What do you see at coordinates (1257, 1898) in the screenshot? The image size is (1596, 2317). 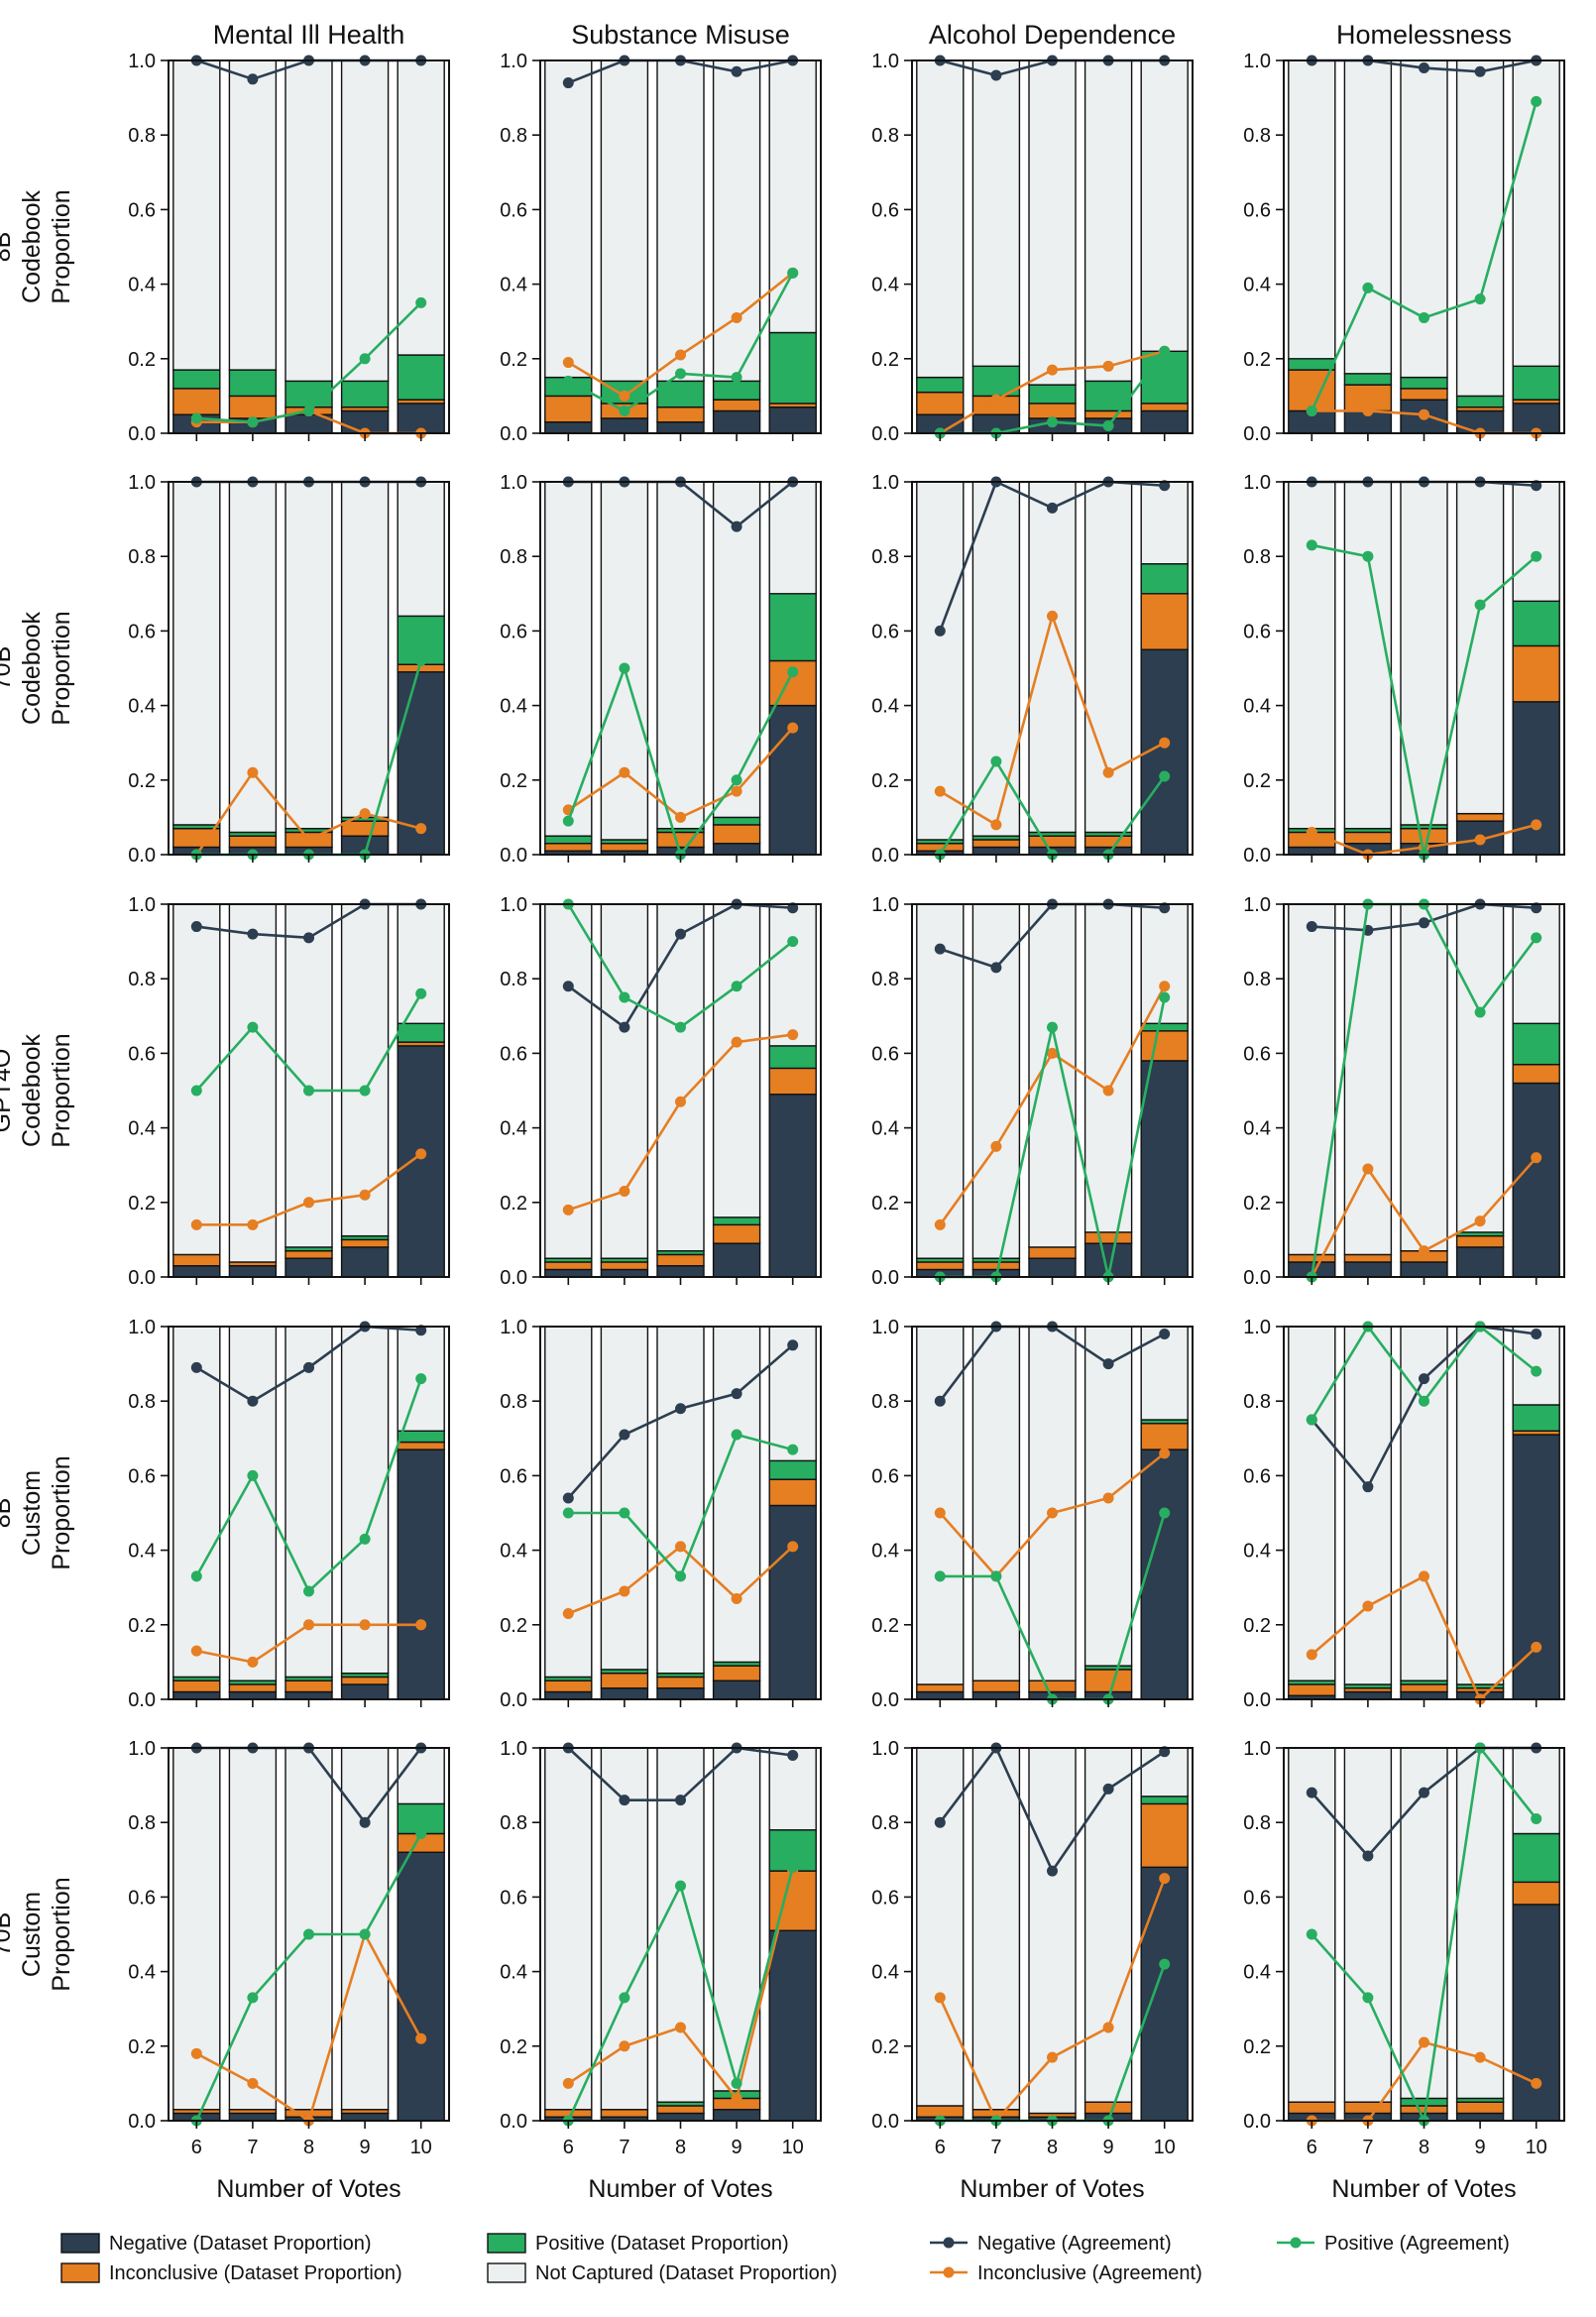 I see `y-tick-label: 0.6` at bounding box center [1257, 1898].